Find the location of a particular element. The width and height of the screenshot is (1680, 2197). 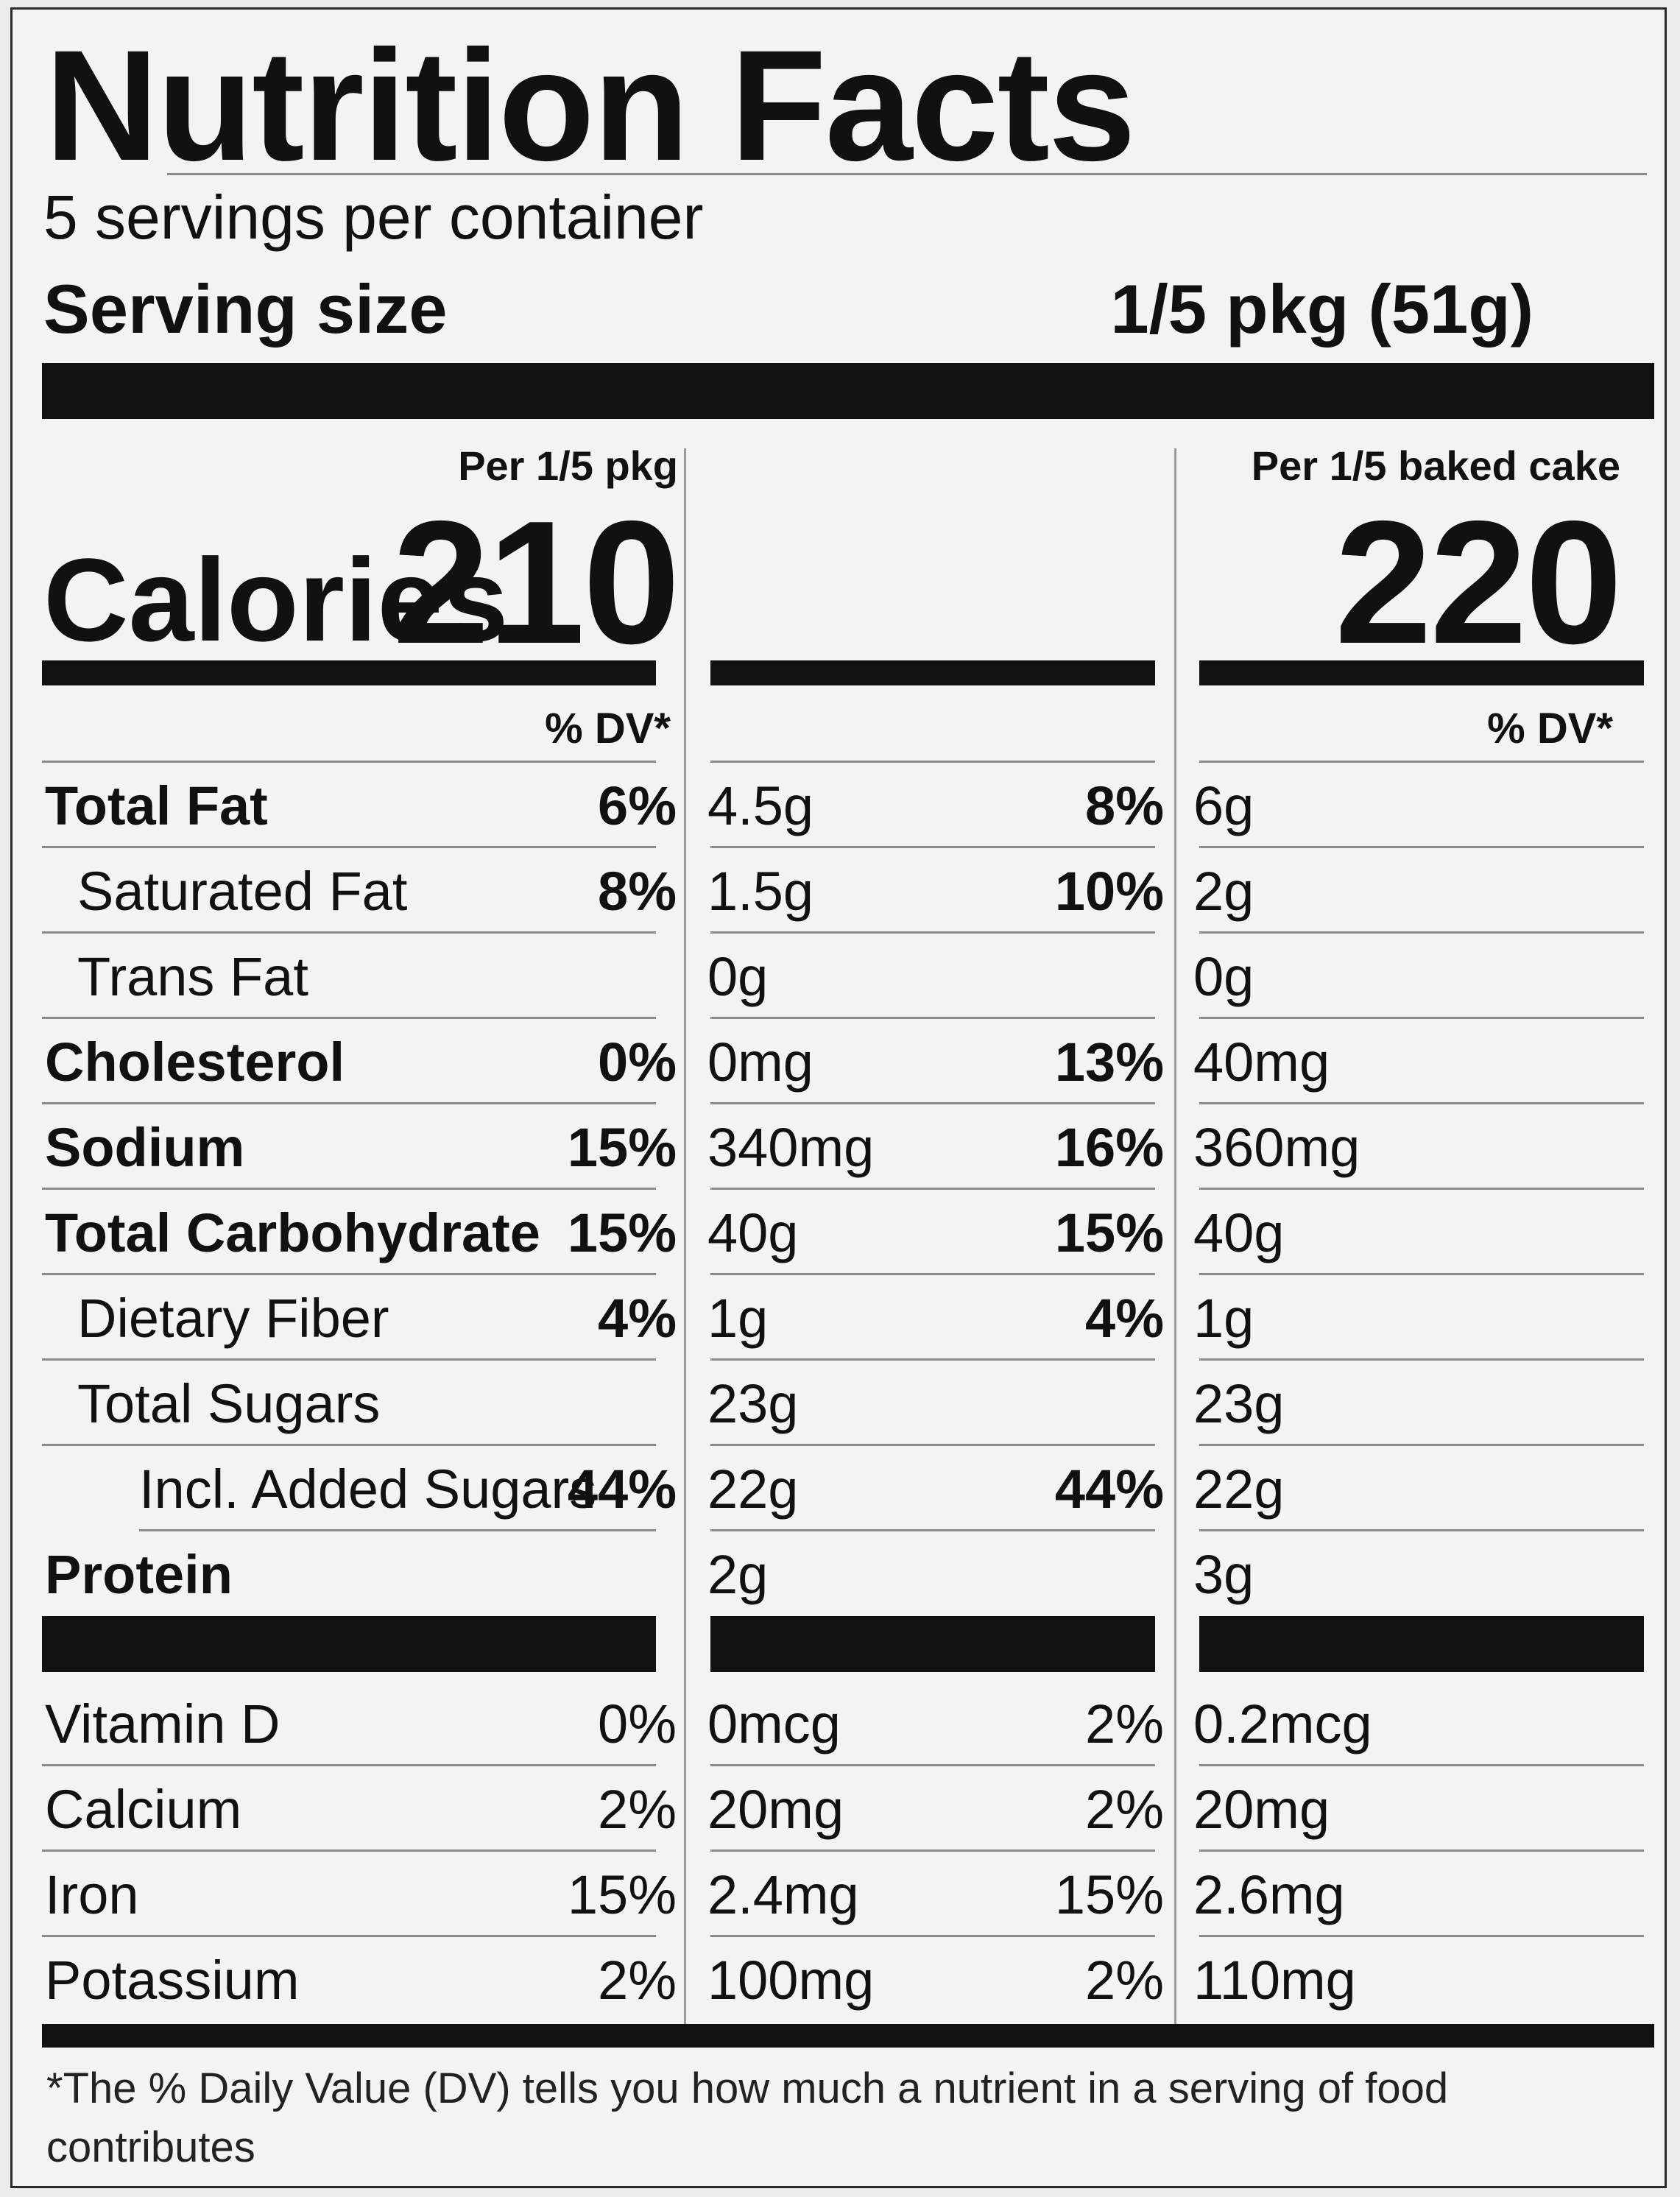

nutrient-dv-col2: 13% is located at coordinates (1109, 1062).